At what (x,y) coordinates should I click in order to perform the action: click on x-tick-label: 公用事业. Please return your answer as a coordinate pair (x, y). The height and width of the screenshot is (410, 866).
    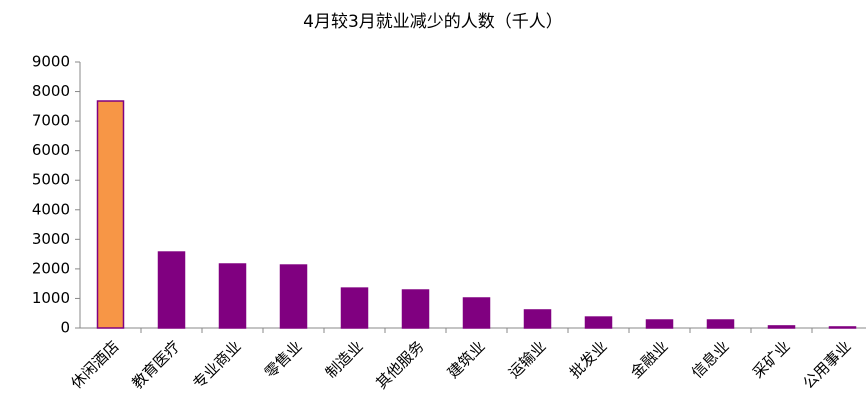
    Looking at the image, I should click on (826, 364).